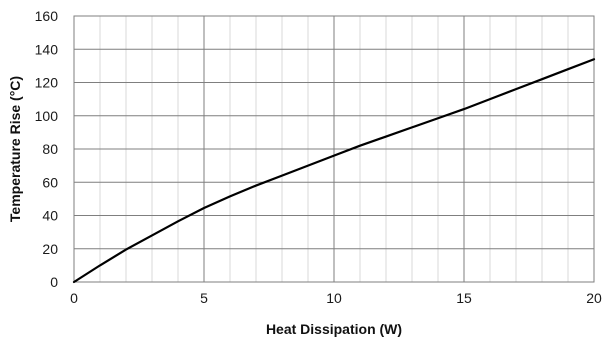 This screenshot has height=343, width=604. What do you see at coordinates (50, 149) in the screenshot?
I see `y-tick-label: 80` at bounding box center [50, 149].